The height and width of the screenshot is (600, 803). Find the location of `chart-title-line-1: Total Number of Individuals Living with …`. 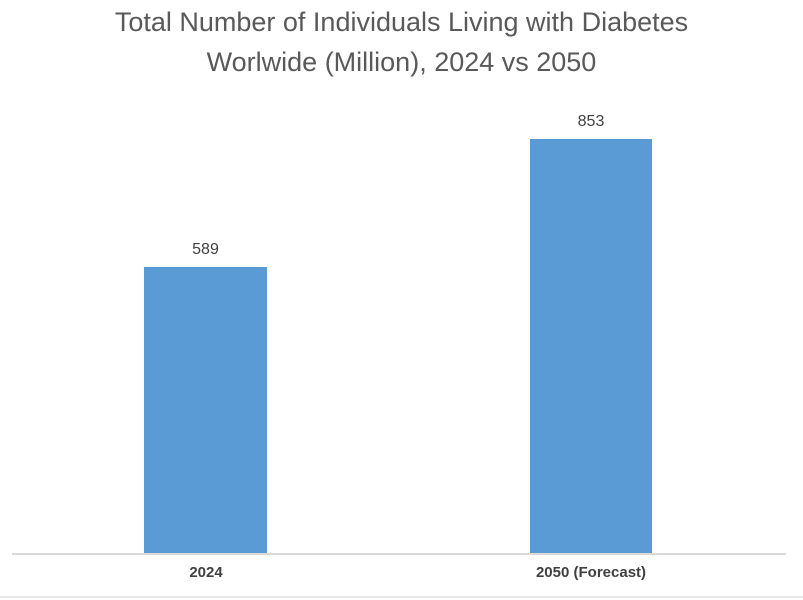

chart-title-line-1: Total Number of Individuals Living with … is located at coordinates (401, 22).